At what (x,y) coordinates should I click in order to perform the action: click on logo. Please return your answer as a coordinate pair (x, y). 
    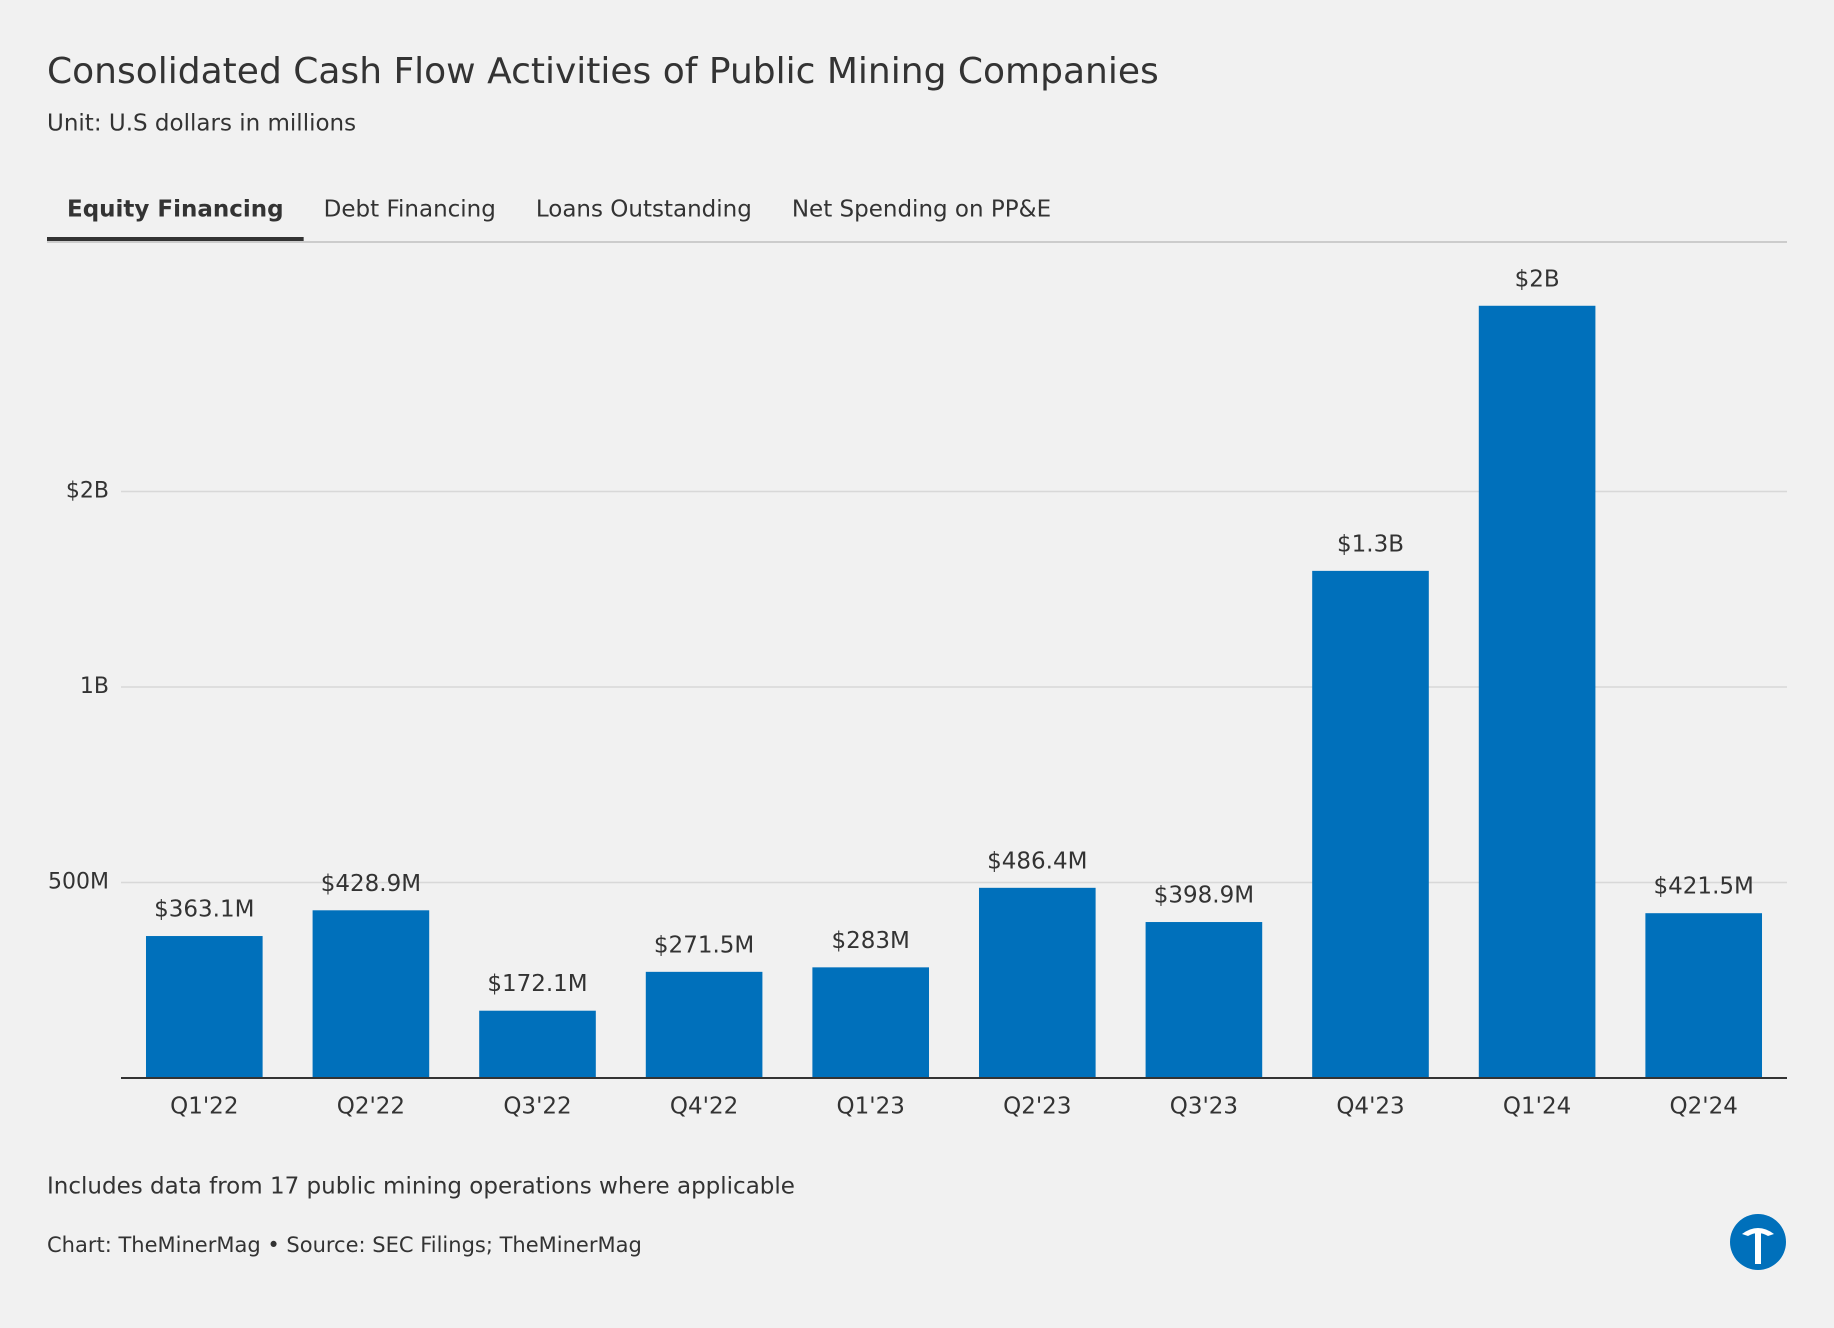
    Looking at the image, I should click on (1758, 1242).